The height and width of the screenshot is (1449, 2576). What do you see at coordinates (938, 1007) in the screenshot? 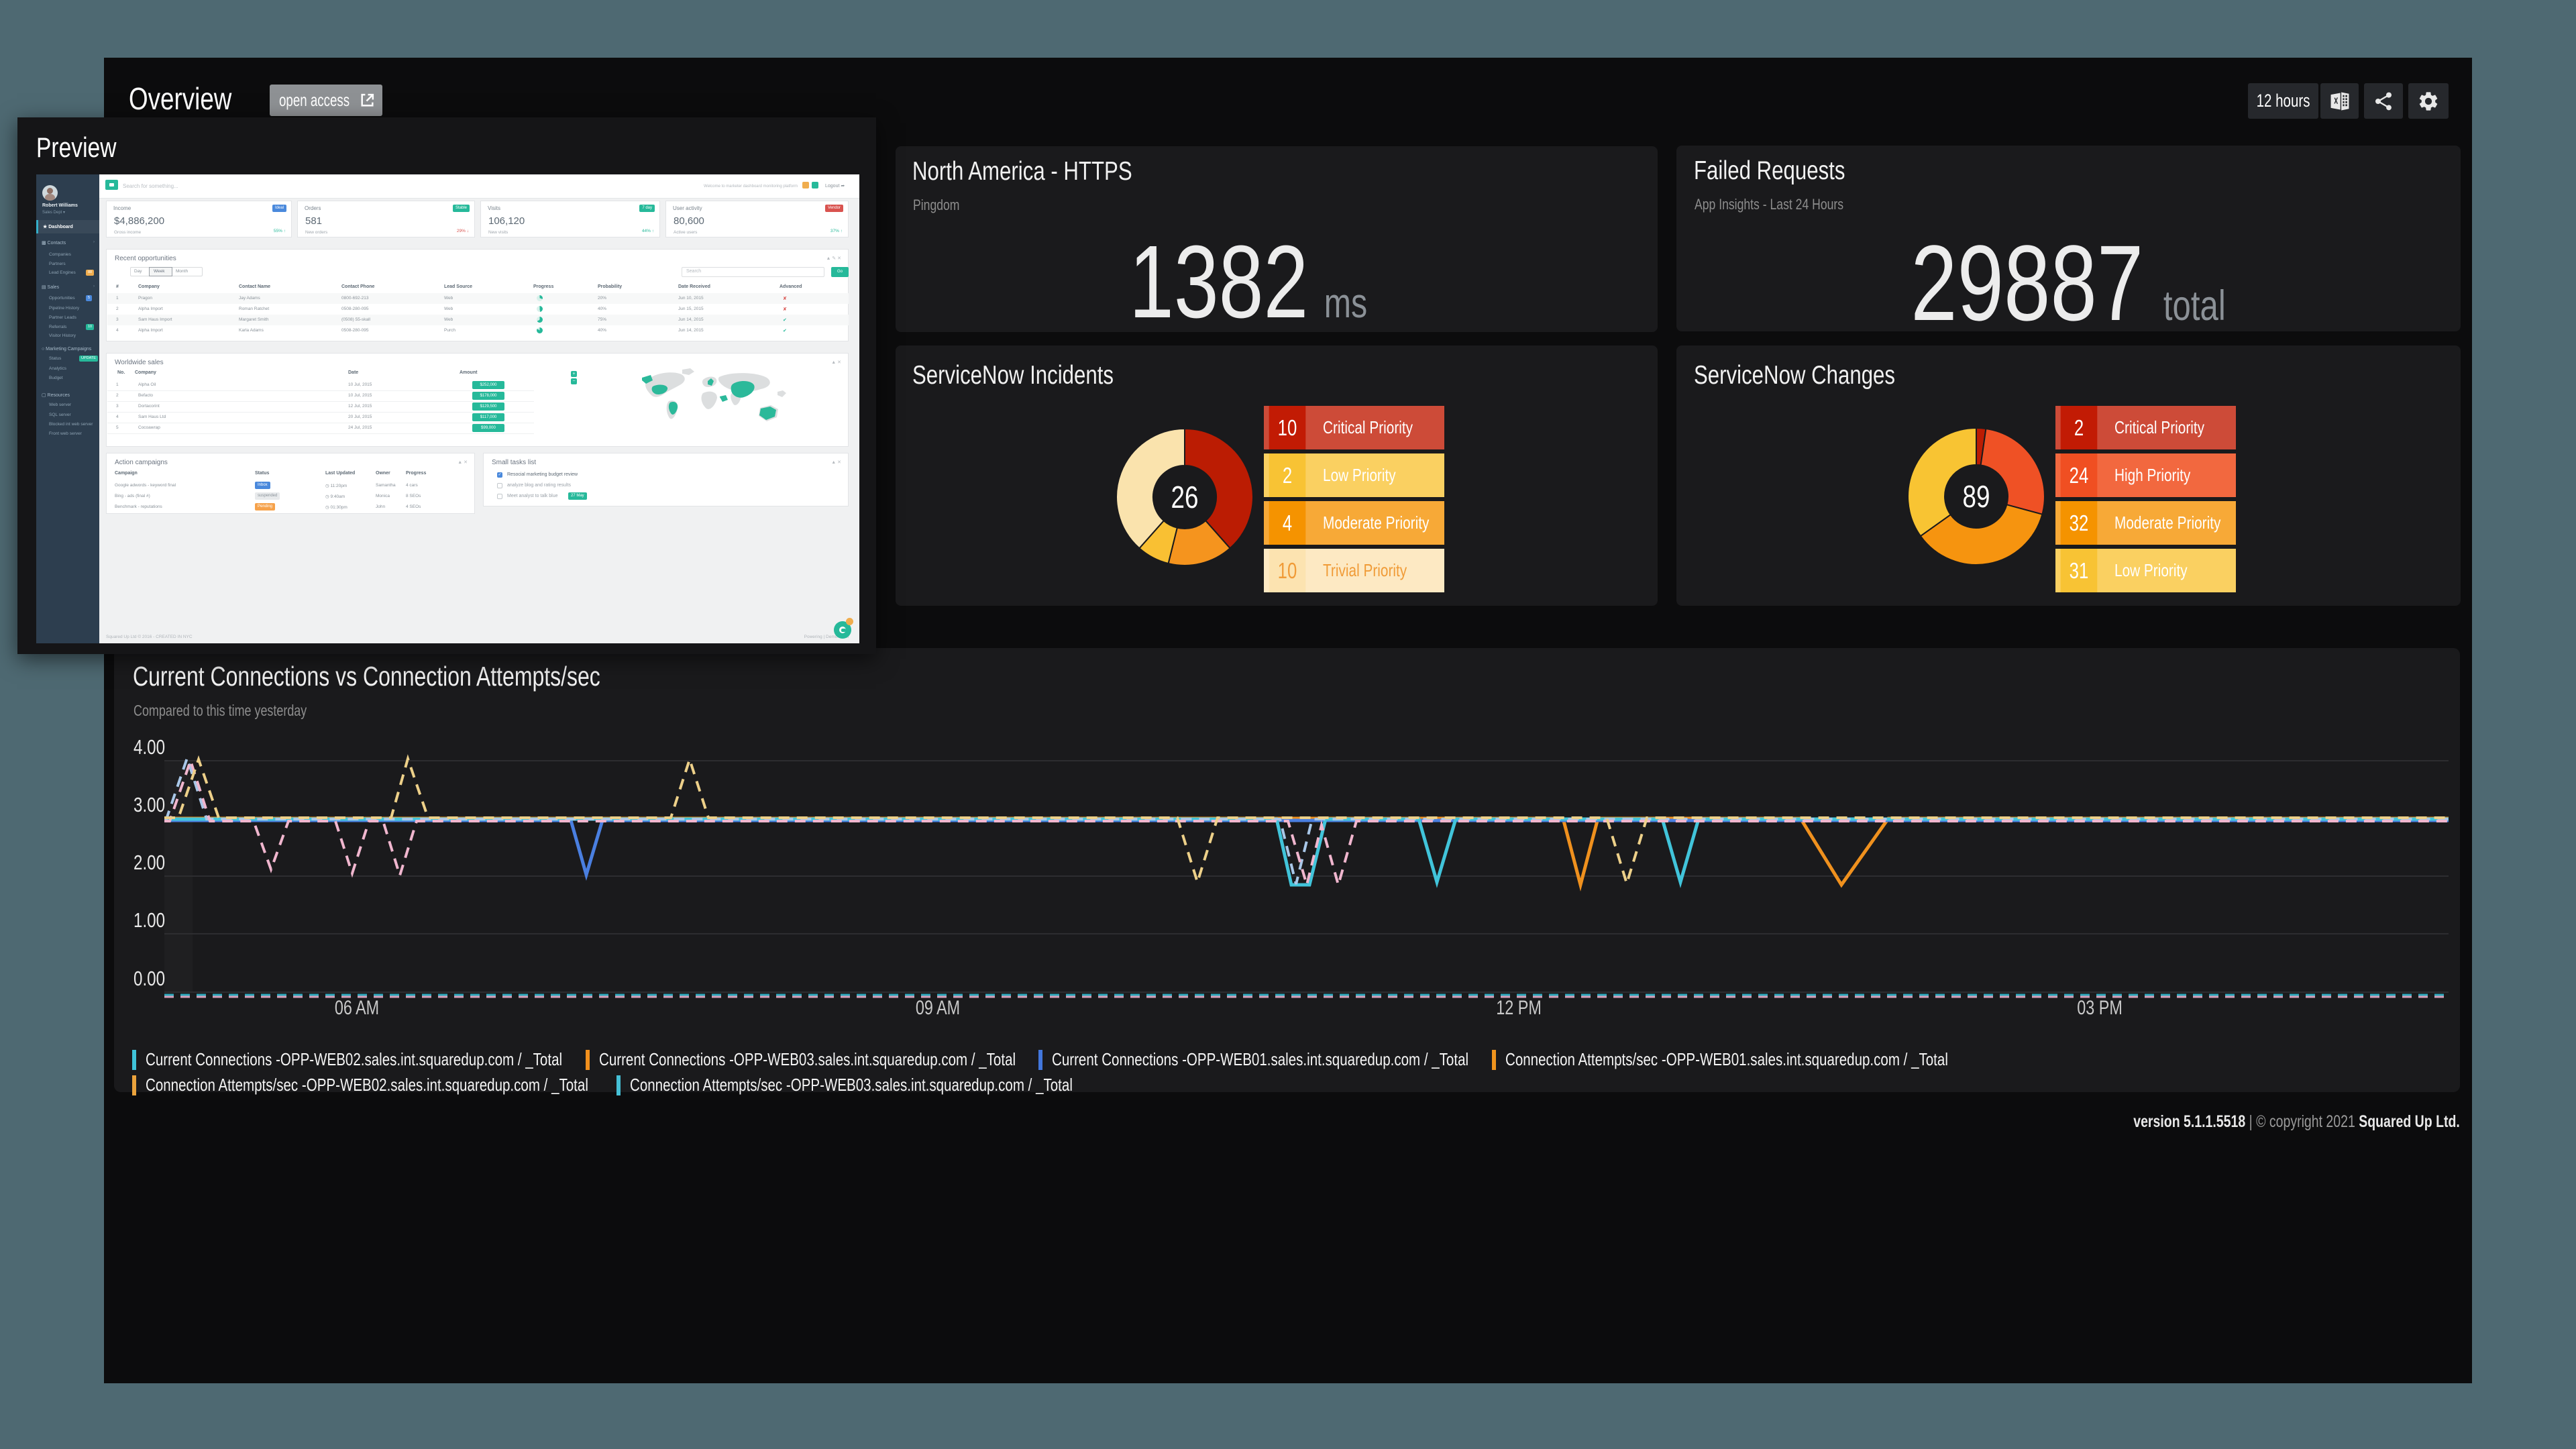
I see `svg-text: 09 AM` at bounding box center [938, 1007].